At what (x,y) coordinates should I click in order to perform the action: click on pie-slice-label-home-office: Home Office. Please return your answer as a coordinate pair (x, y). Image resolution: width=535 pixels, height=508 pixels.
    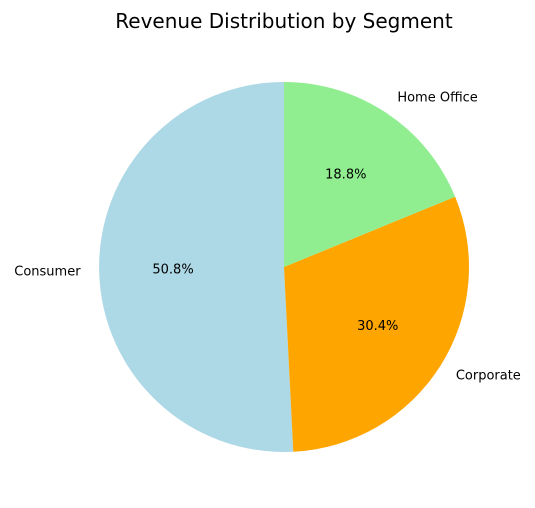
    Looking at the image, I should click on (437, 97).